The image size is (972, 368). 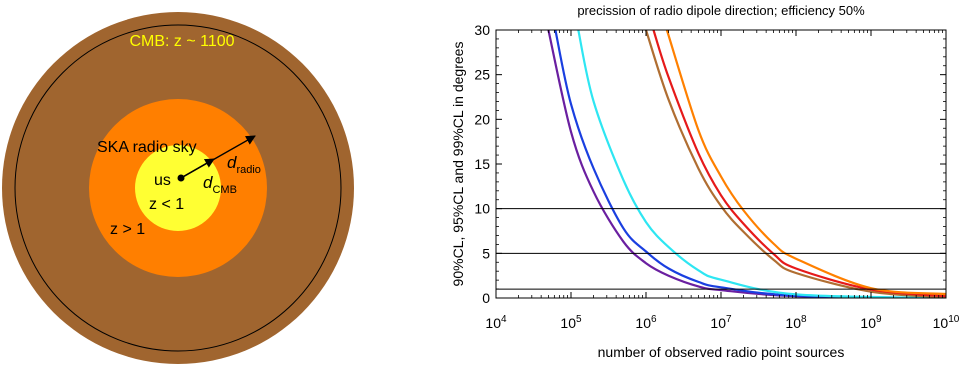 I want to click on d-radio-label: dradio, so click(x=244, y=164).